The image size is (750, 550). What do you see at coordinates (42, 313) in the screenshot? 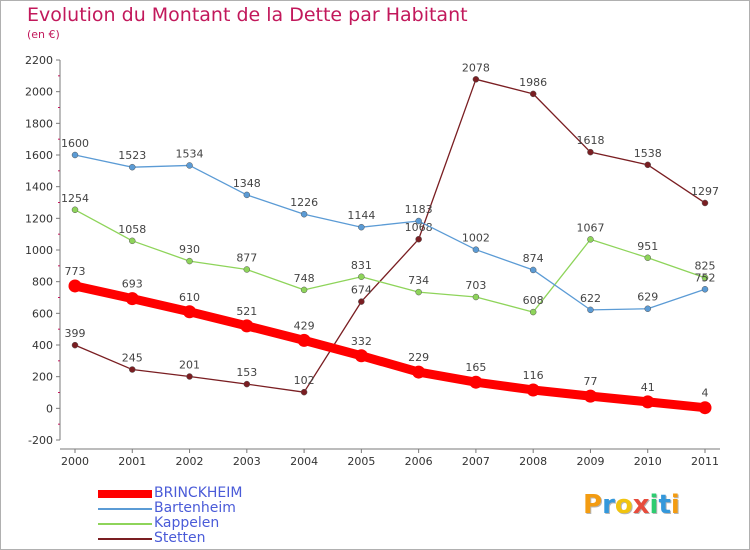
I see `y-tick-label: 600` at bounding box center [42, 313].